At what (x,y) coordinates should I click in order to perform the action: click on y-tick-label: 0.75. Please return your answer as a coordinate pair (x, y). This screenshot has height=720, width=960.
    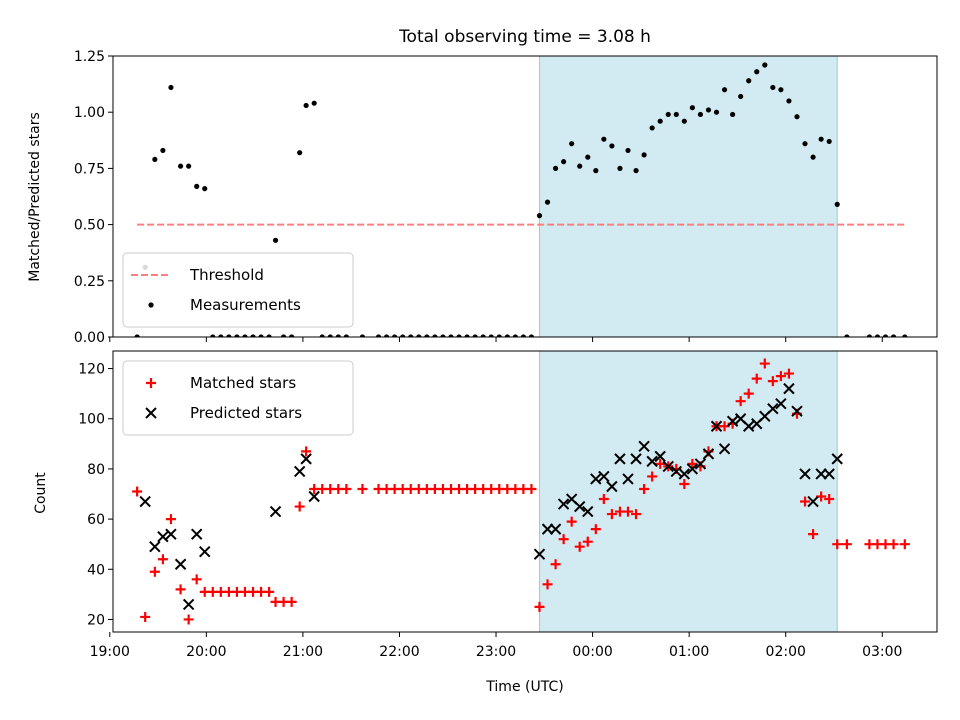
    Looking at the image, I should click on (89, 169).